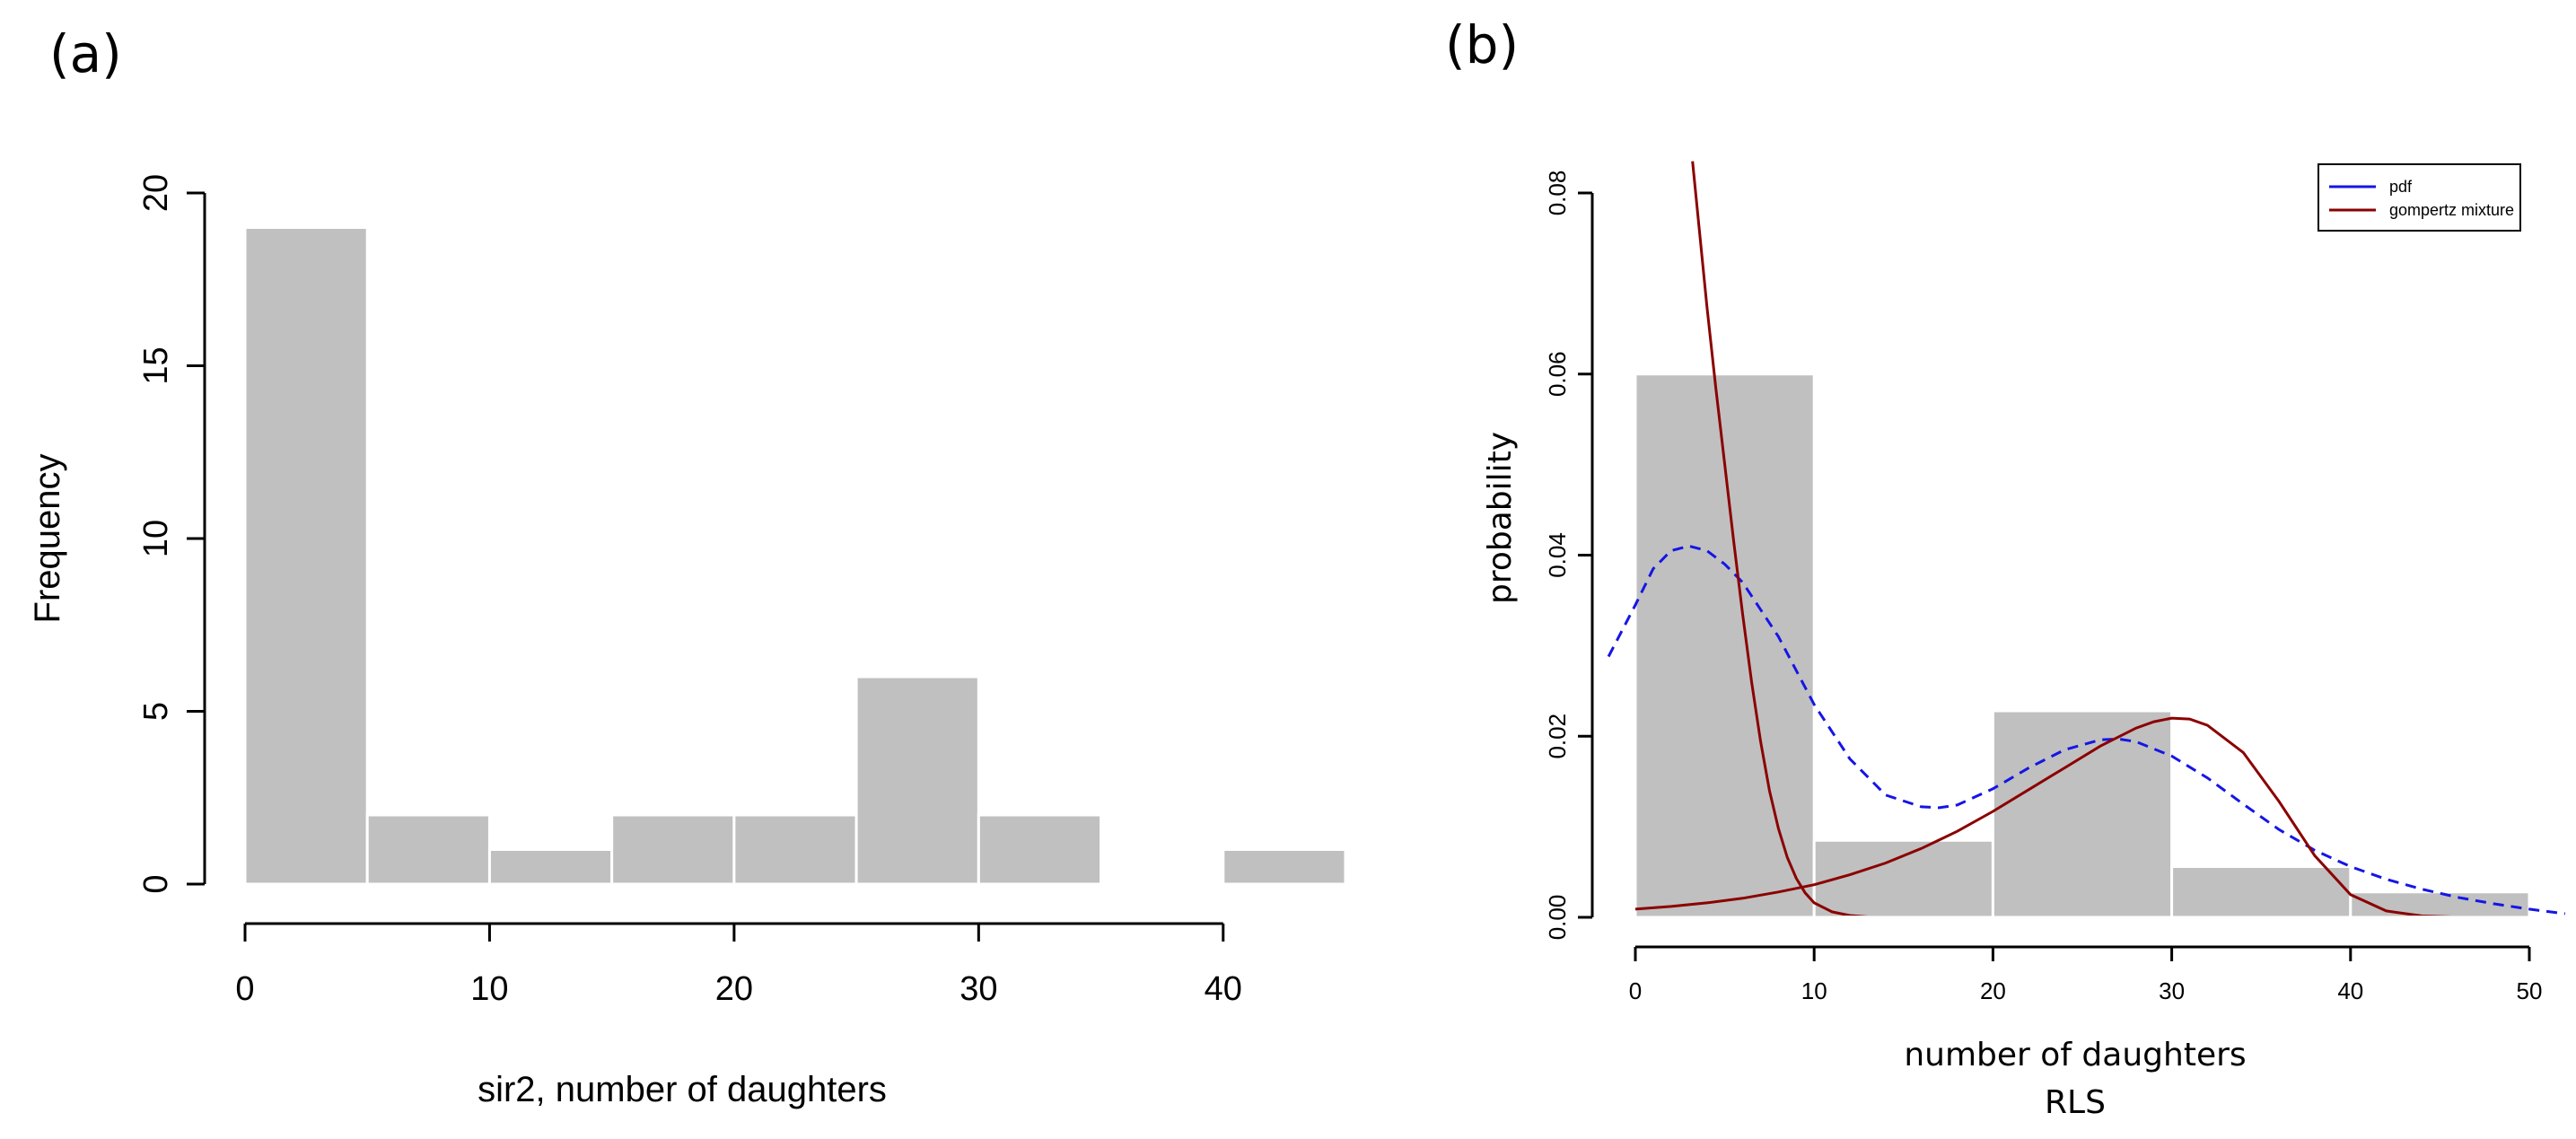 This screenshot has width=2576, height=1139. I want to click on panel-a-x-tick-label: 30, so click(978, 989).